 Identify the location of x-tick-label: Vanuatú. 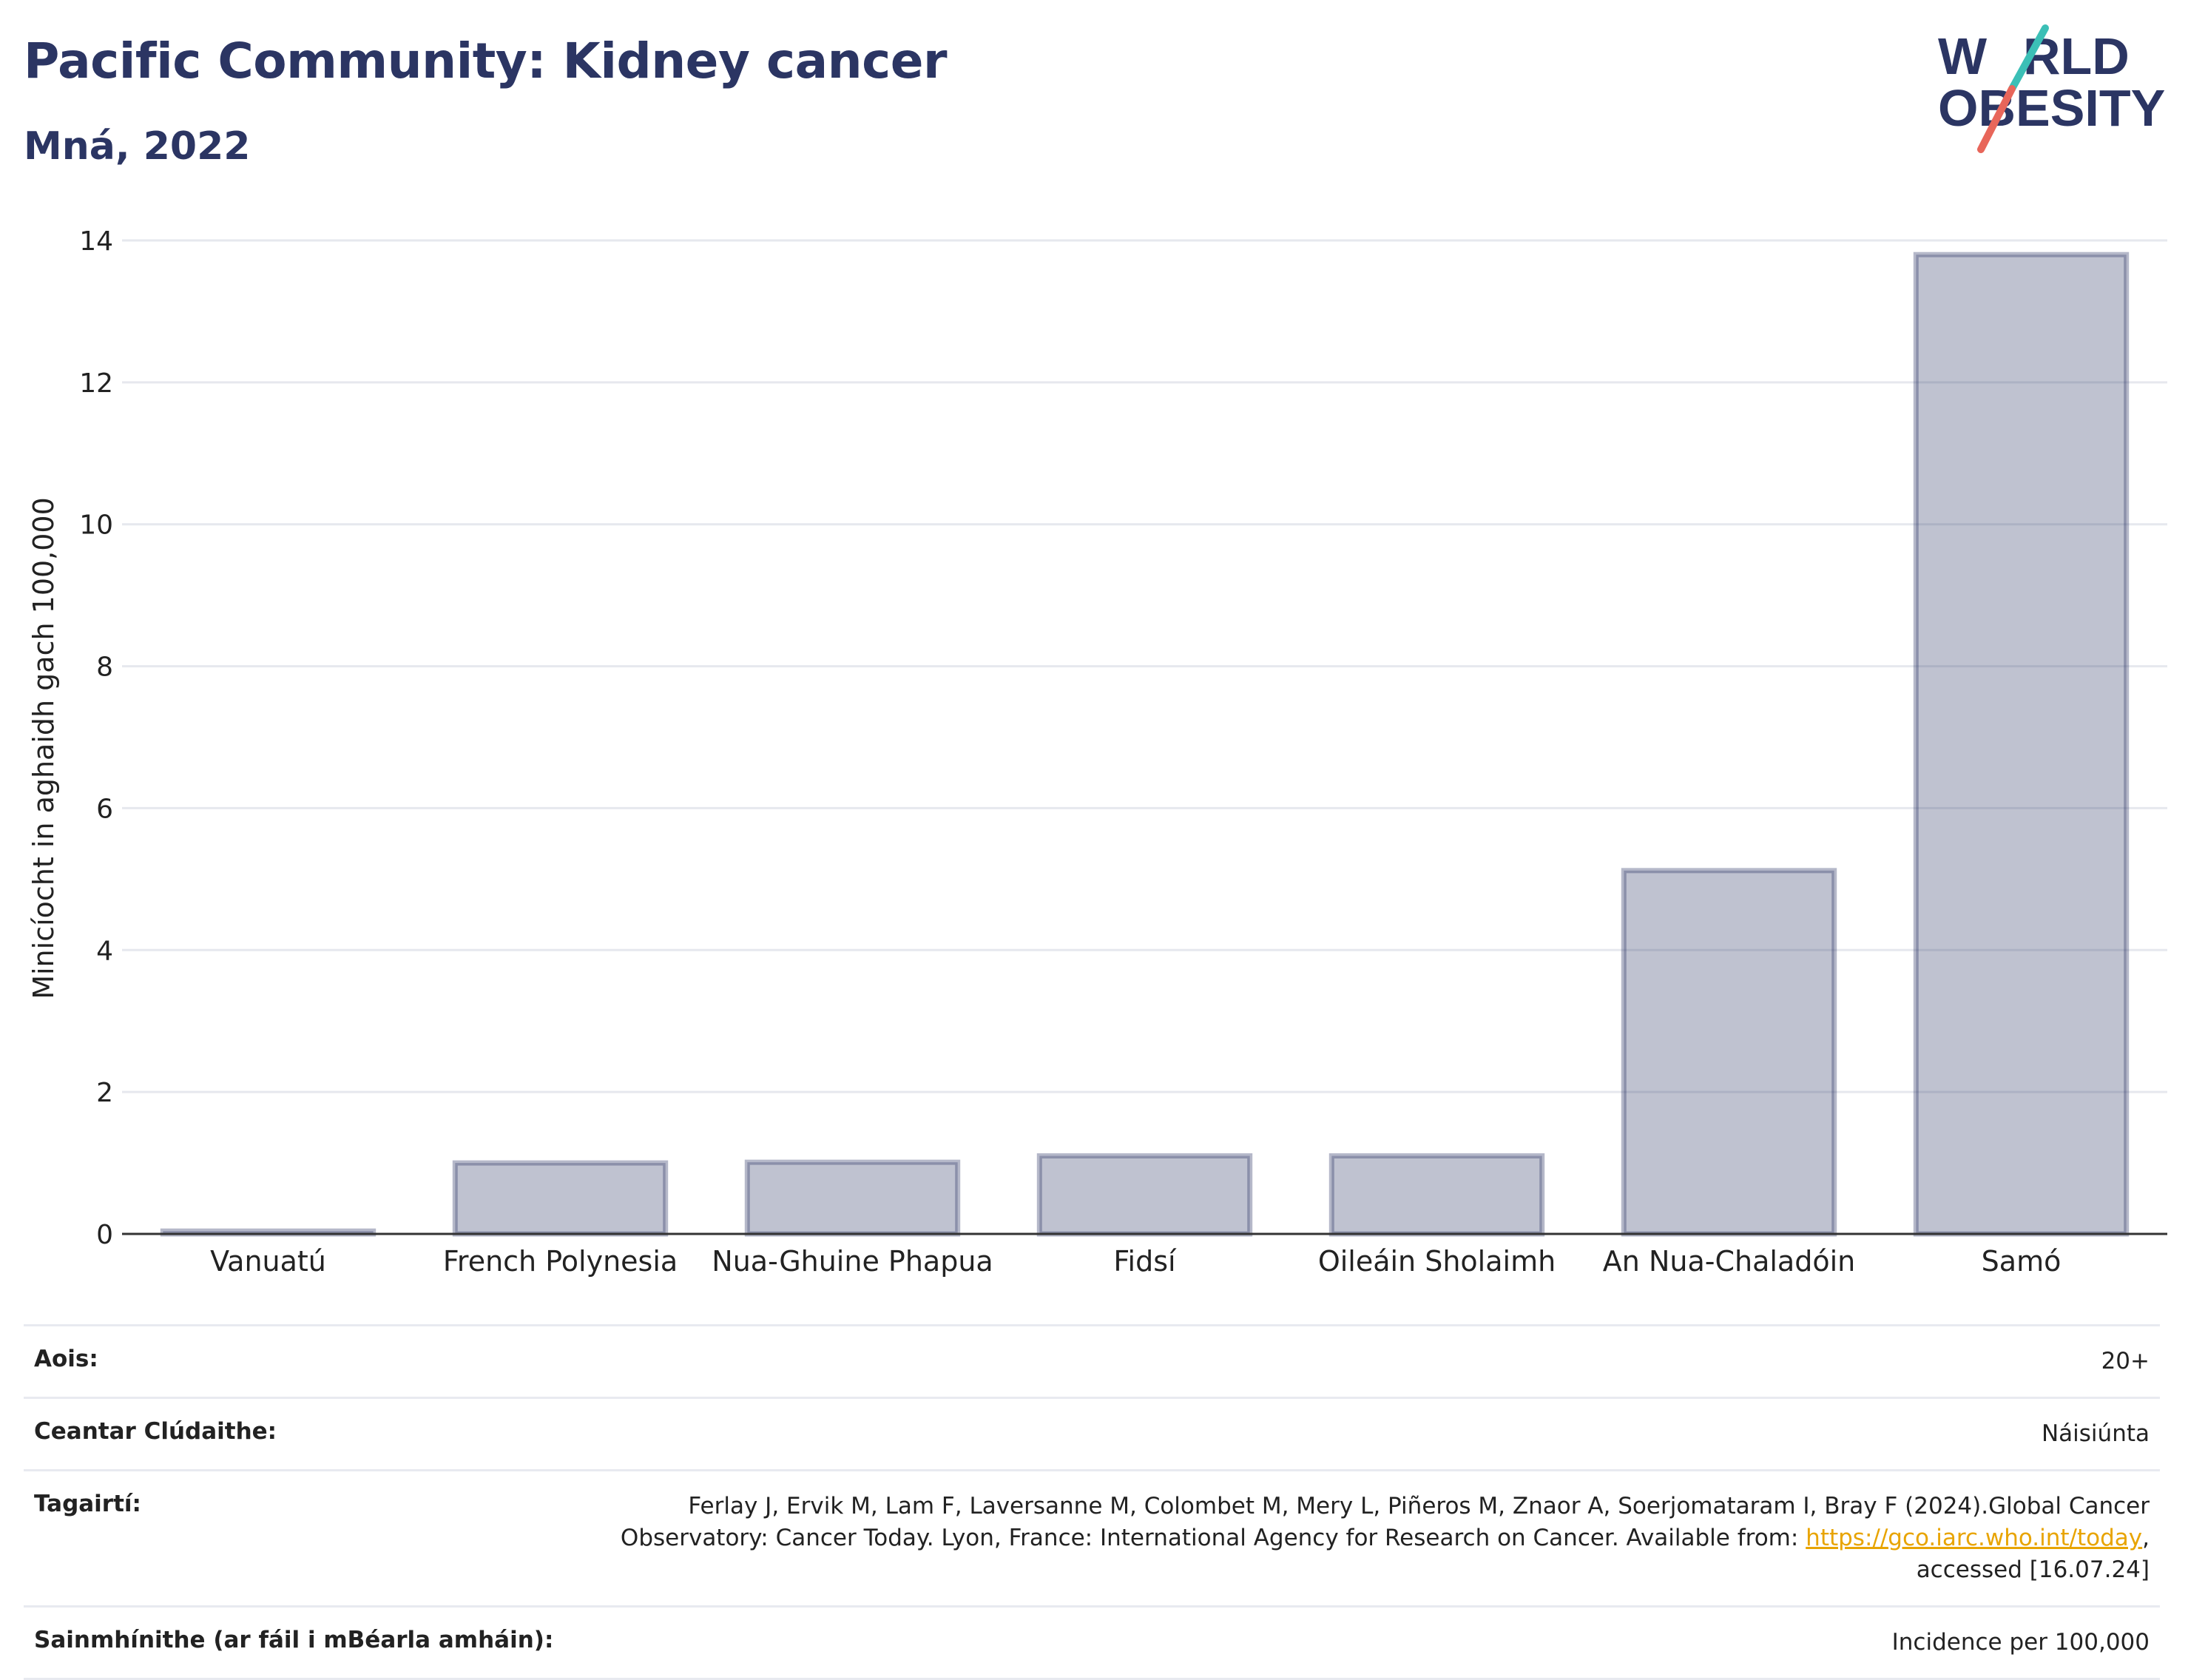
(268, 1261).